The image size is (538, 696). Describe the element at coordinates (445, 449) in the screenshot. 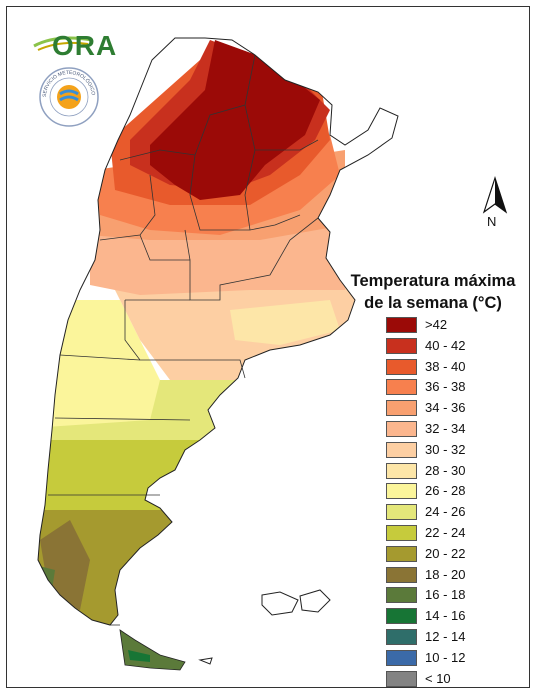

I see `legend-label: 30 - 32` at that location.